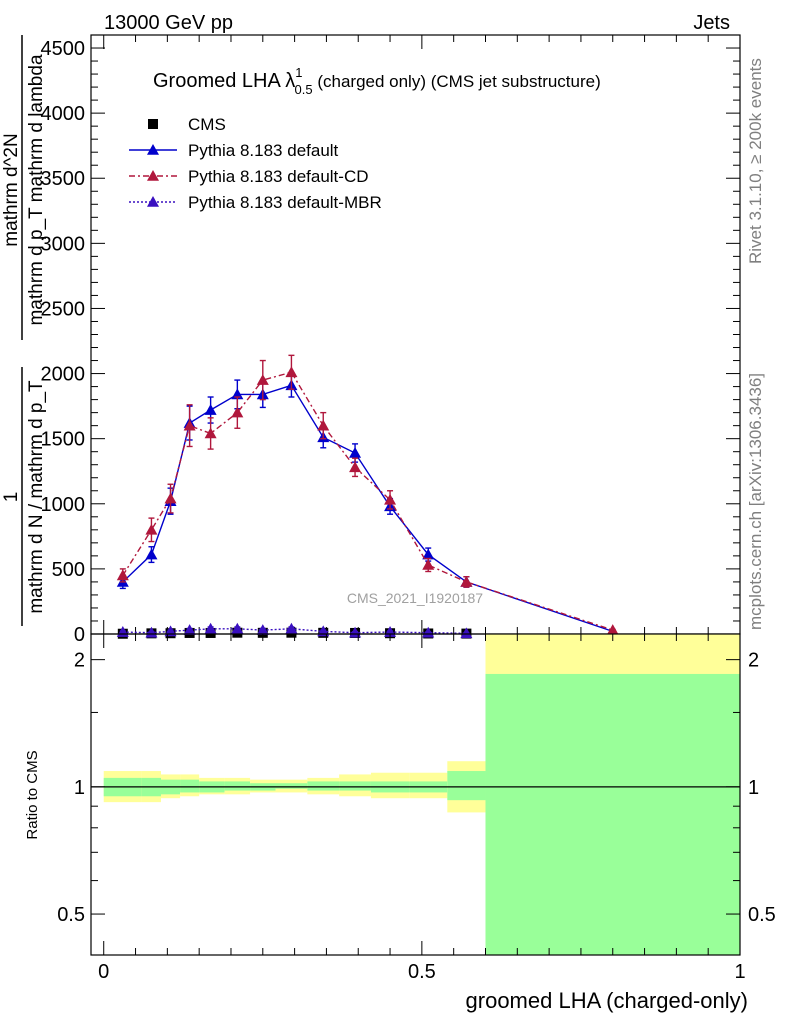 Image resolution: width=786 pixels, height=1024 pixels. What do you see at coordinates (298, 72) in the screenshot?
I see `chart-title-sup: 1` at bounding box center [298, 72].